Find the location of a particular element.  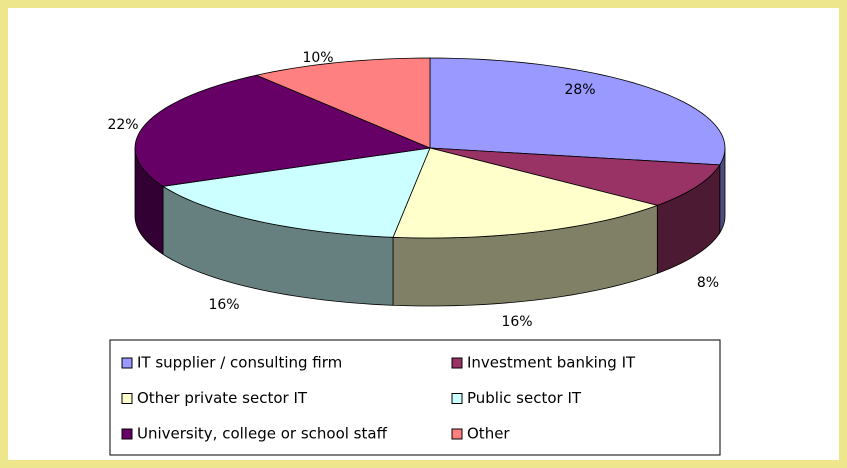

legend-label: Public sector IT is located at coordinates (524, 398).